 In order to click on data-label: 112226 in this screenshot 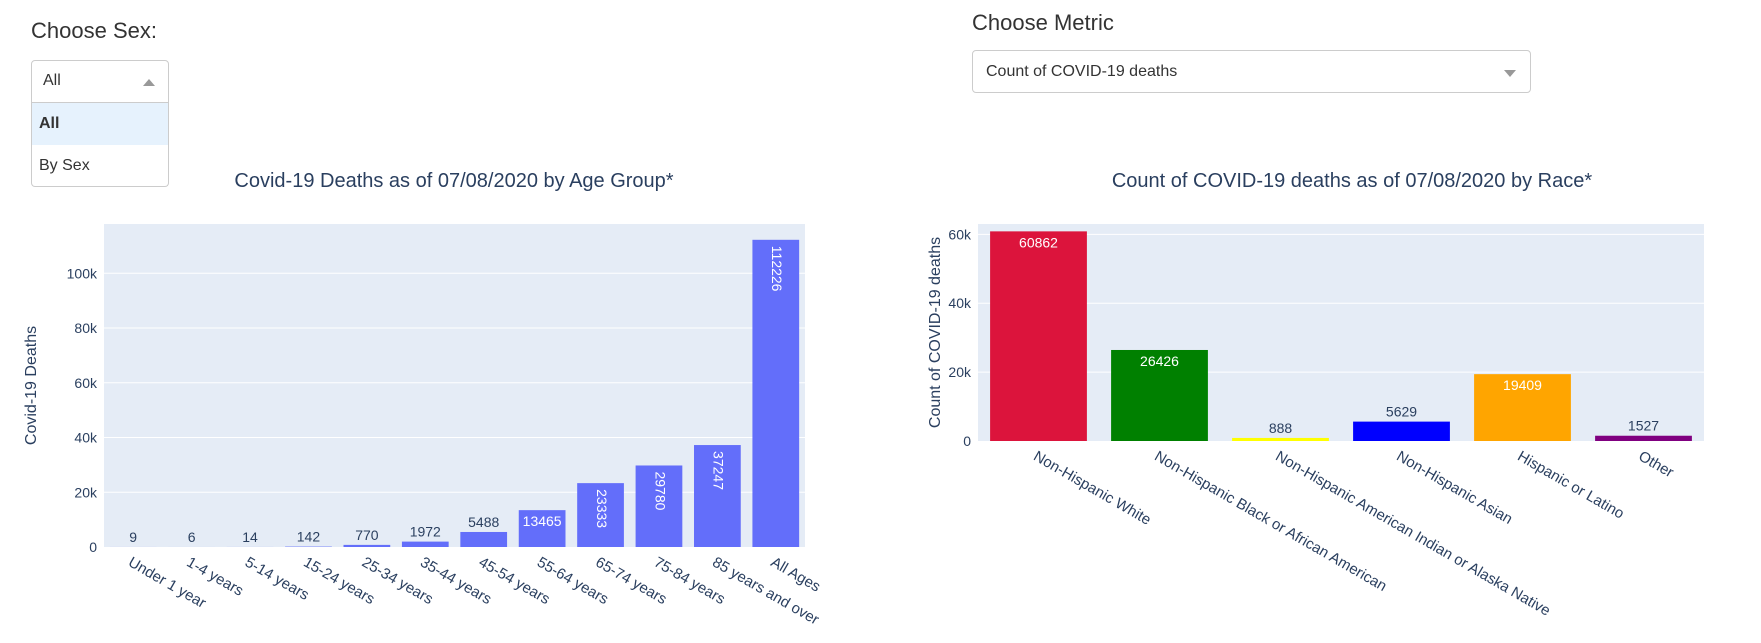, I will do `click(777, 269)`.